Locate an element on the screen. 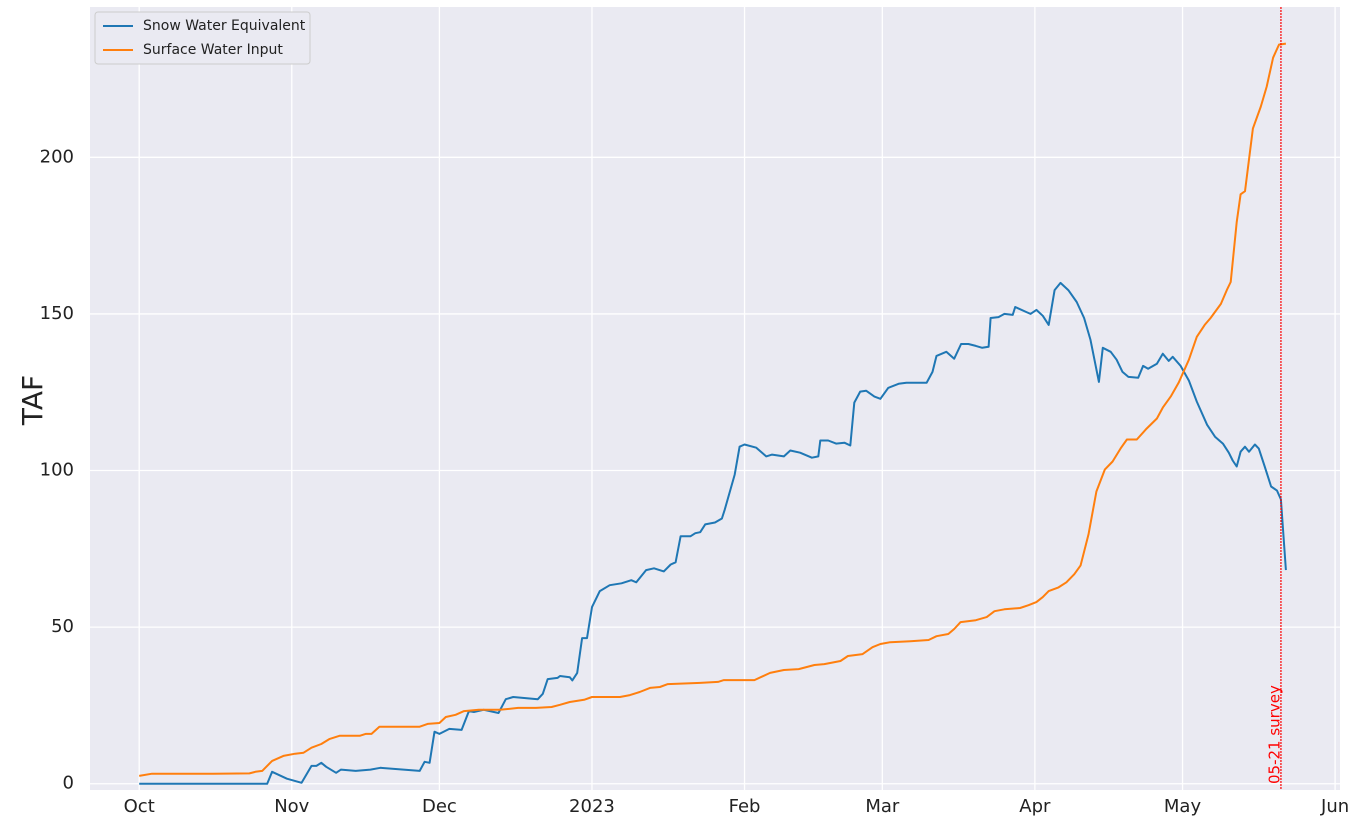  legend-box is located at coordinates (202, 38).